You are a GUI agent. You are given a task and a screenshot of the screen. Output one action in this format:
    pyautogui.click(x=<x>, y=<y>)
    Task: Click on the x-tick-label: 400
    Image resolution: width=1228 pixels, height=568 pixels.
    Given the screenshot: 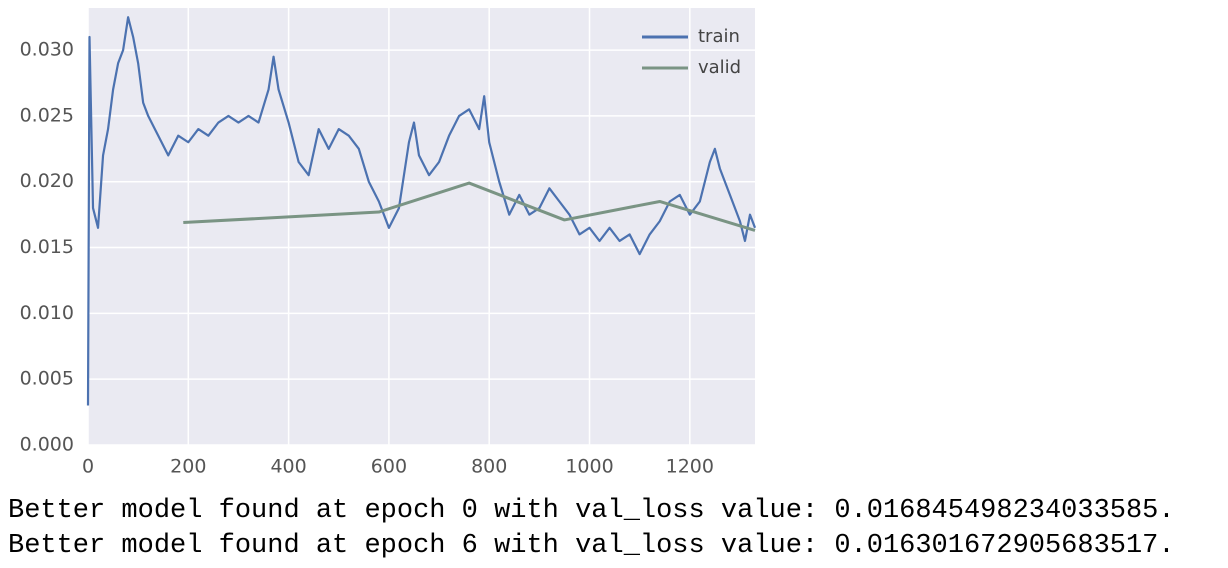 What is the action you would take?
    pyautogui.click(x=288, y=467)
    